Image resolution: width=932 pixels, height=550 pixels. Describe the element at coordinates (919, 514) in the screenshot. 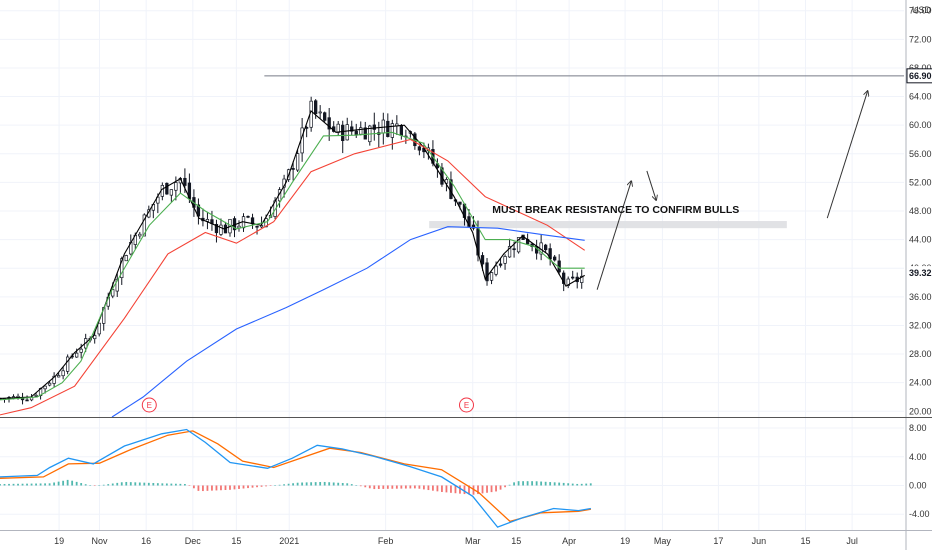

I see `macd-tick-label: -4.00` at that location.